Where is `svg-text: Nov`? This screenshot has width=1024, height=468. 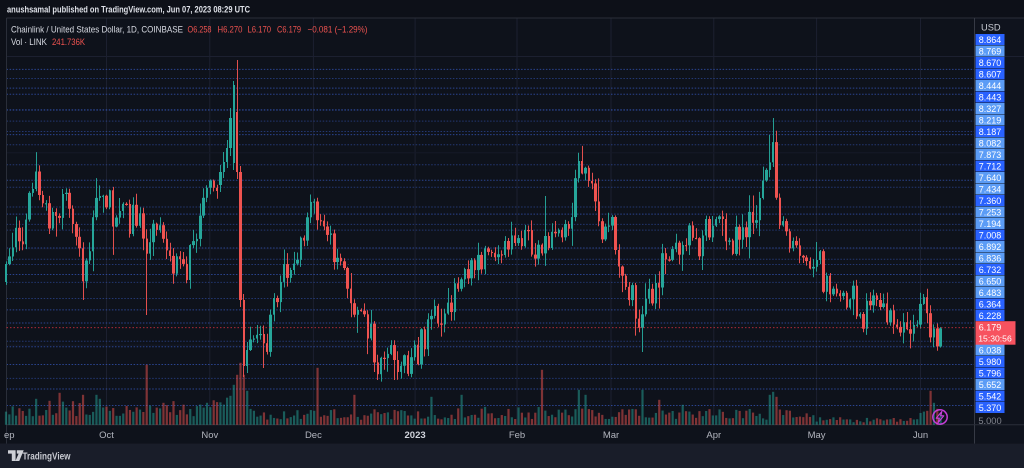
svg-text: Nov is located at coordinates (209, 435).